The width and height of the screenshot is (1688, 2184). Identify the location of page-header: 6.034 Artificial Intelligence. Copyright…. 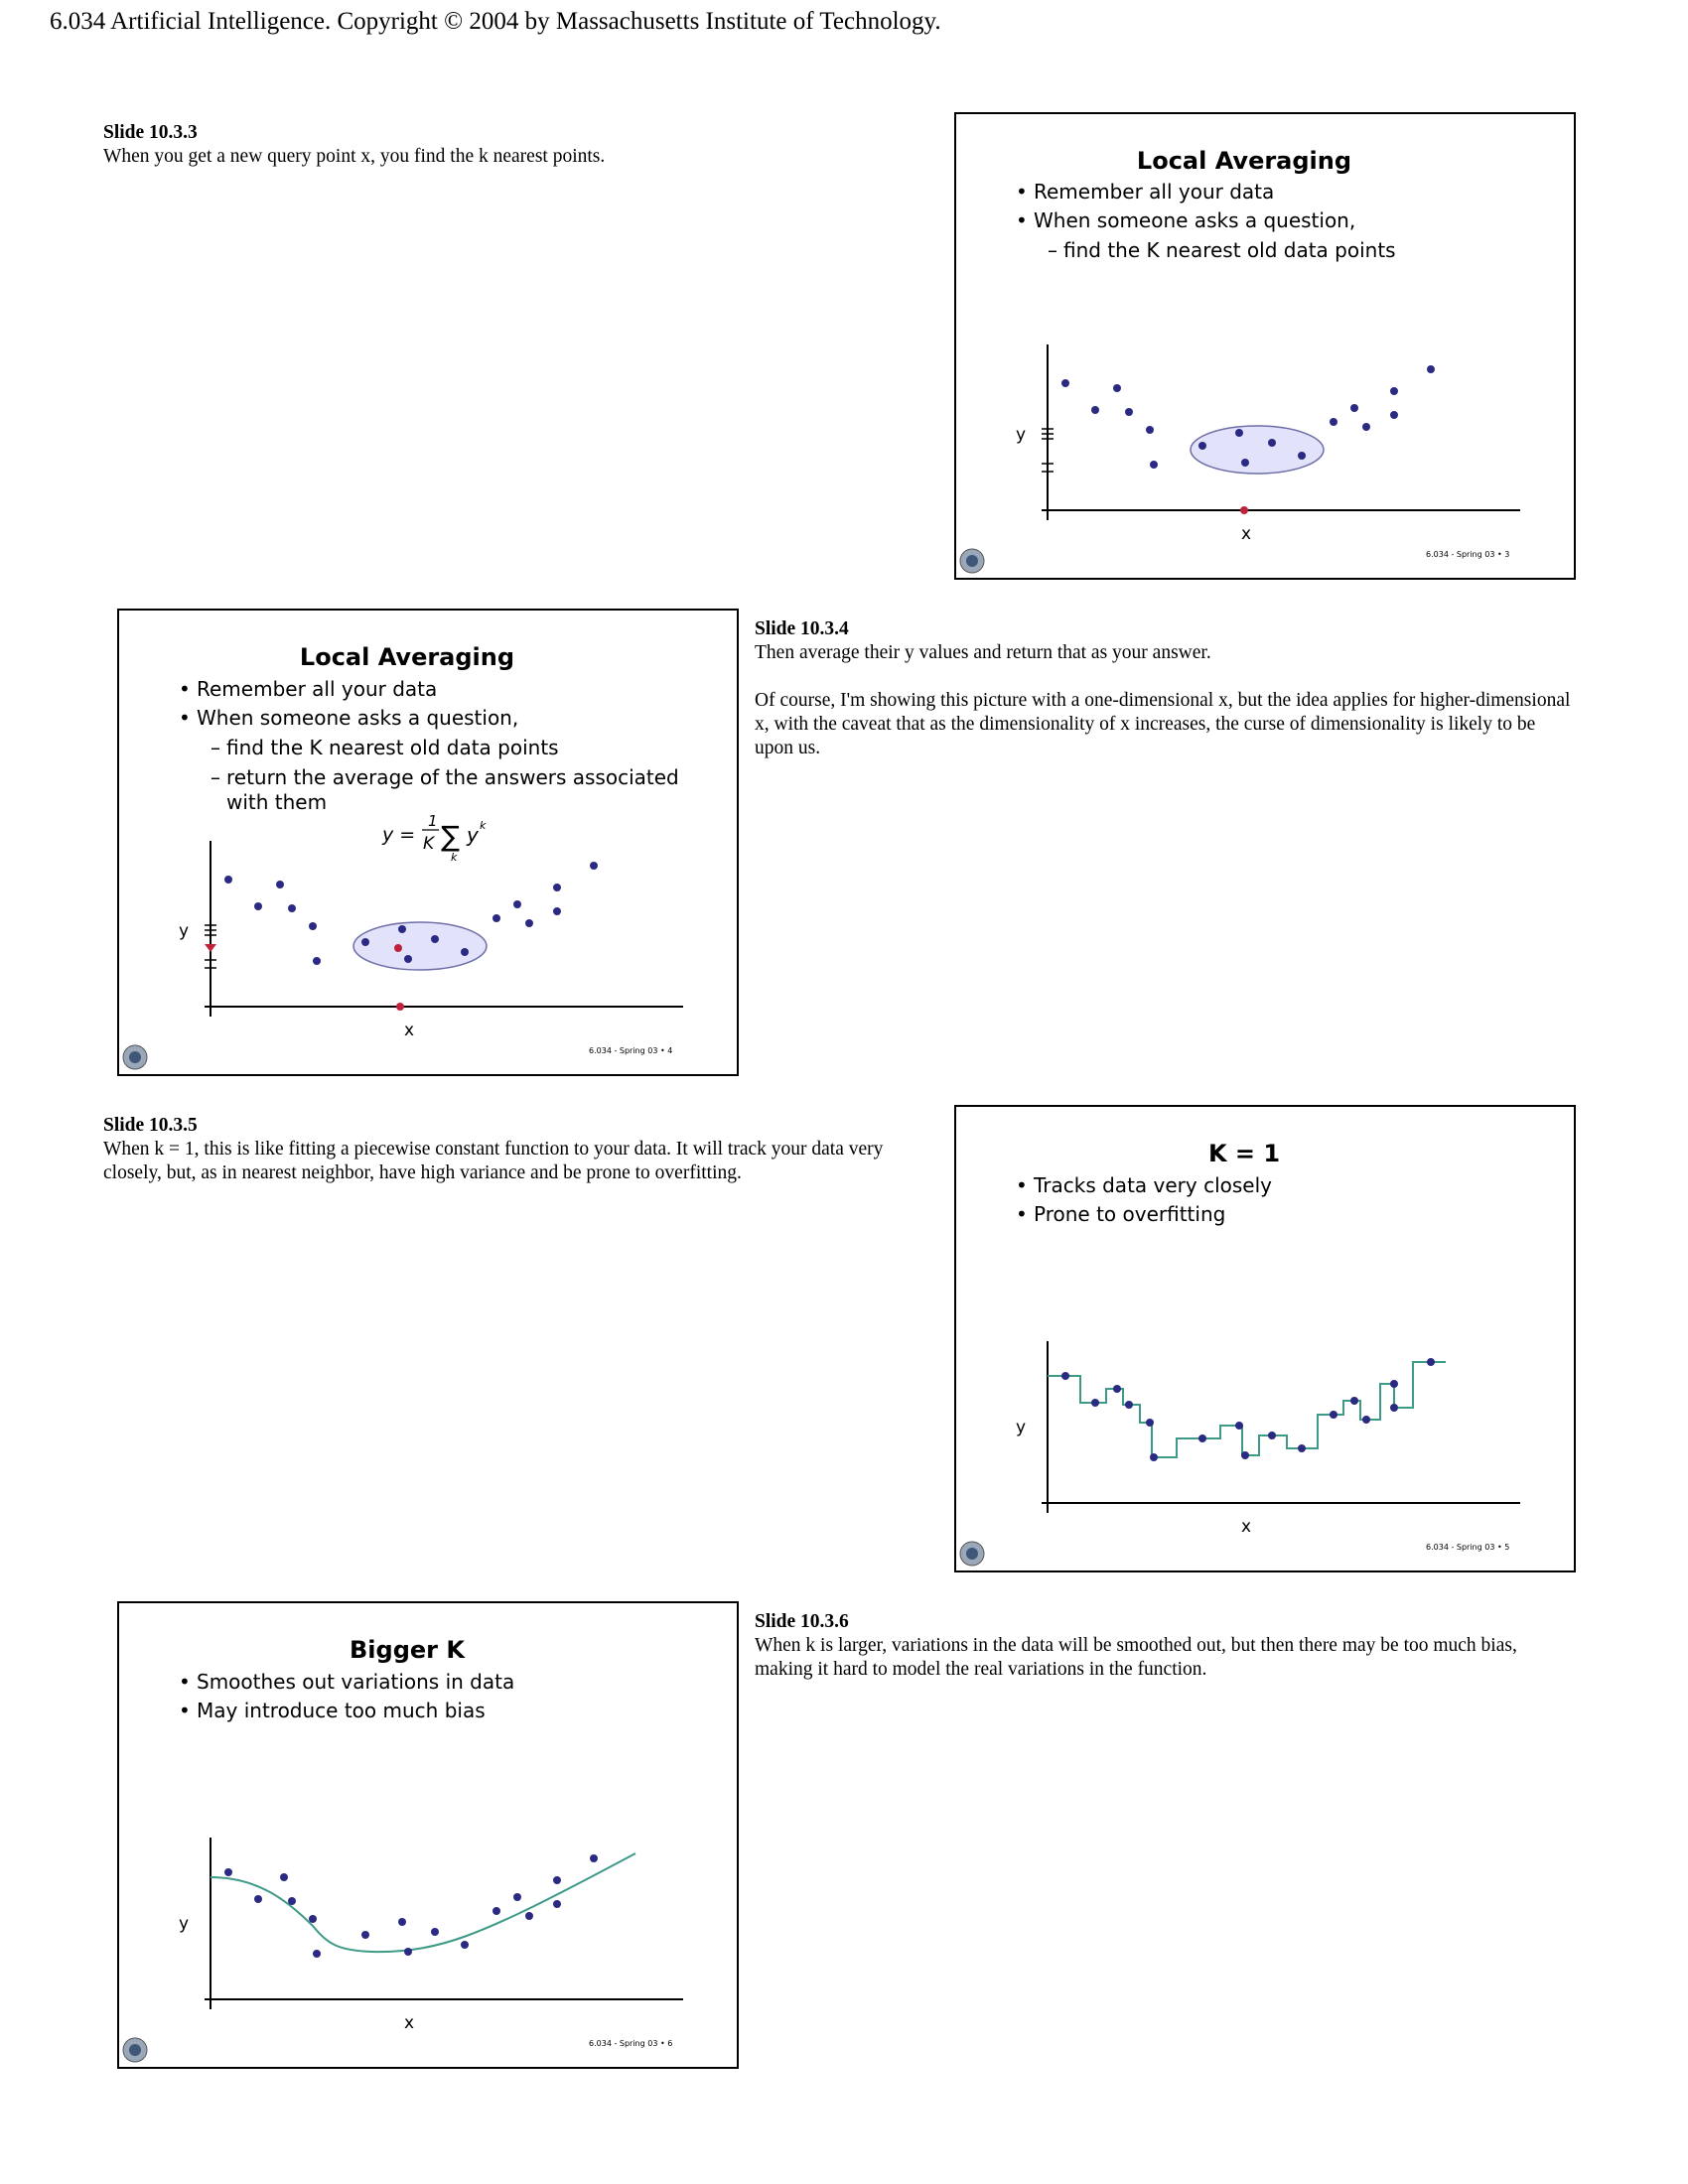
(495, 21).